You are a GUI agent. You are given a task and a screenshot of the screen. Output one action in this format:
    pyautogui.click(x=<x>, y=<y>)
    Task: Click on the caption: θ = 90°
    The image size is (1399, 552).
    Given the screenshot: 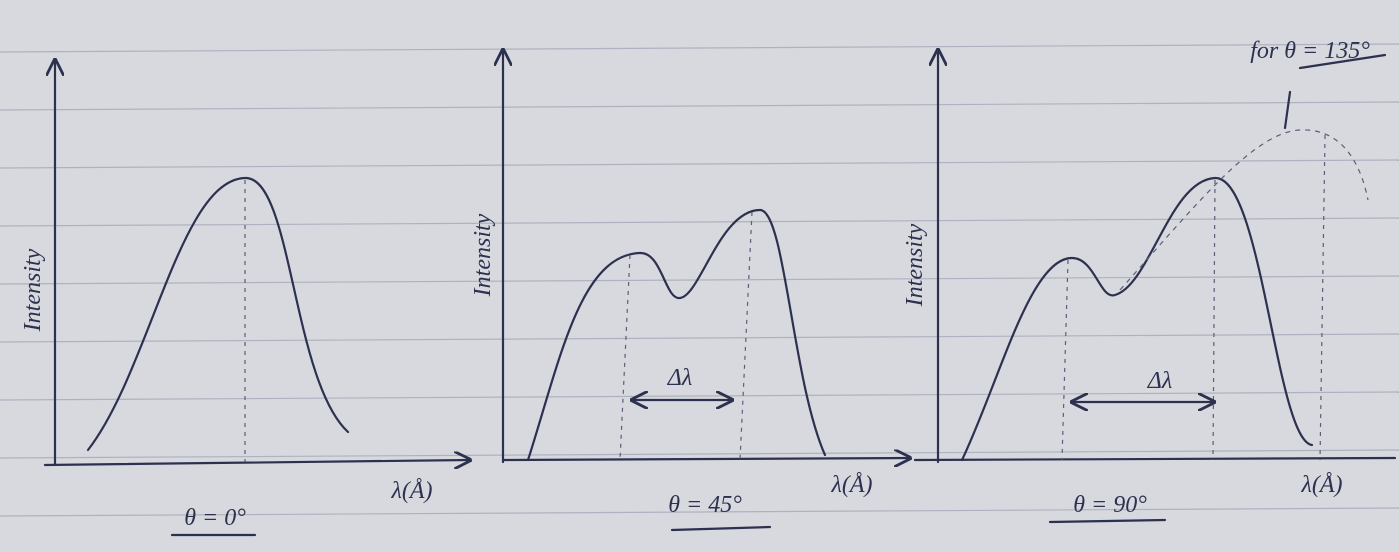 What is the action you would take?
    pyautogui.click(x=1110, y=505)
    